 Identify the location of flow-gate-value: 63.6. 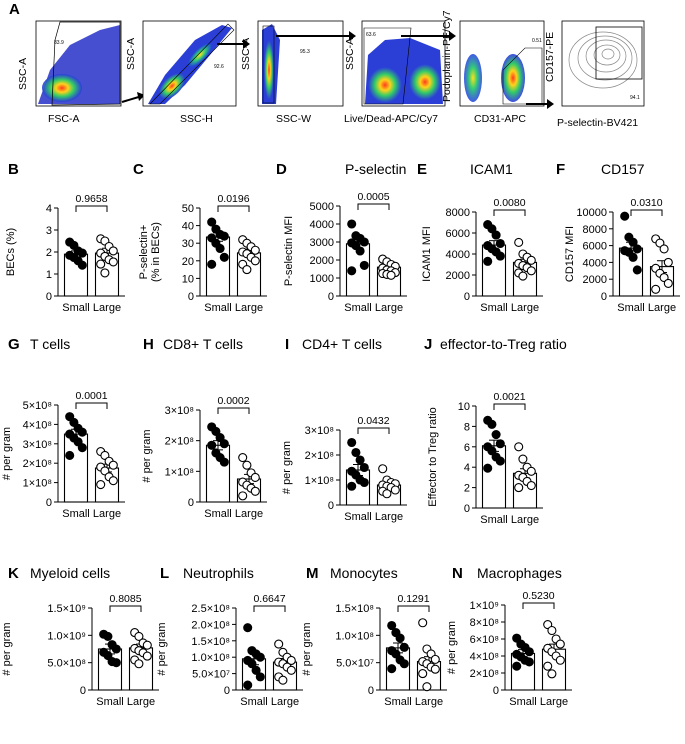
(371, 35).